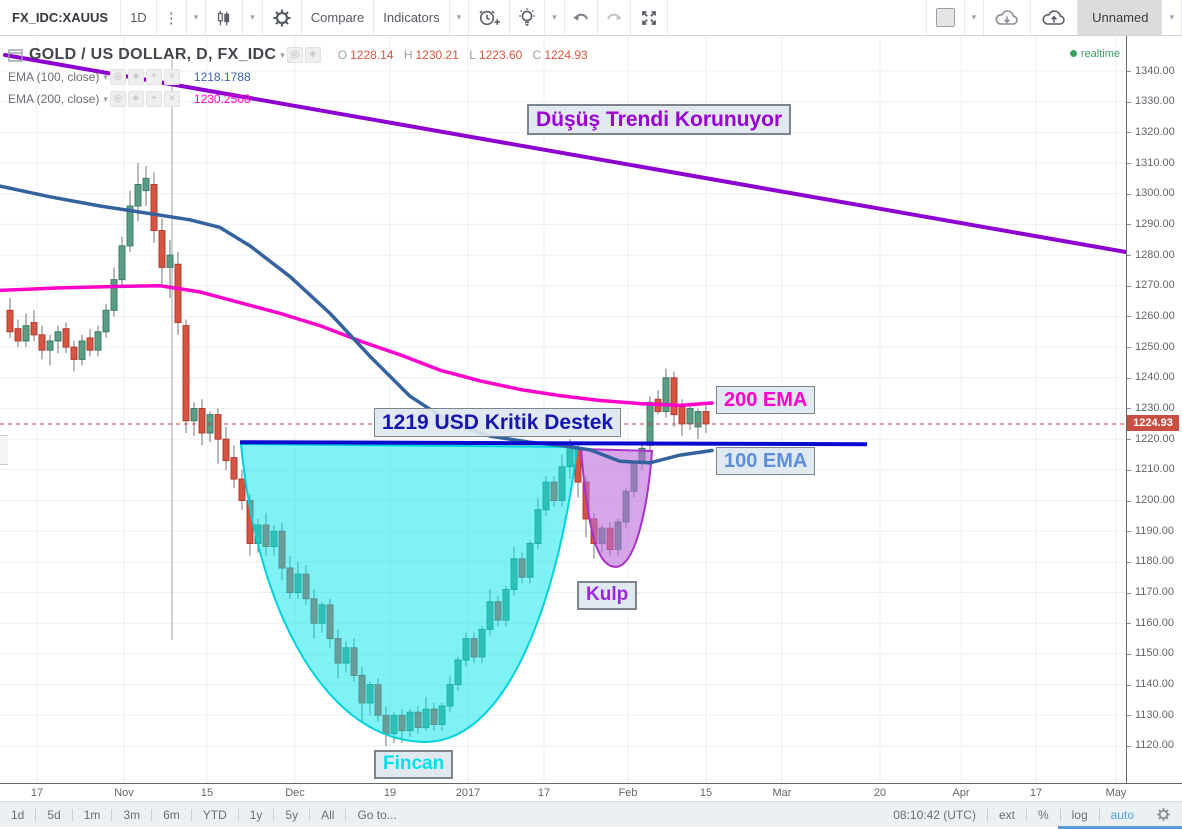 The height and width of the screenshot is (829, 1182). I want to click on ema200-label: EMA (200, close), so click(54, 99).